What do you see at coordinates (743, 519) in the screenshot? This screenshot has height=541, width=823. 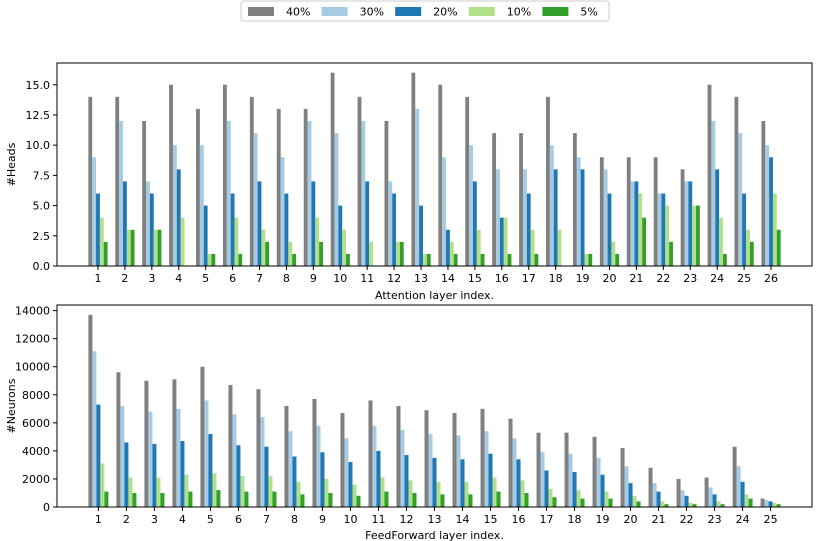 I see `x-tick-label: 24` at bounding box center [743, 519].